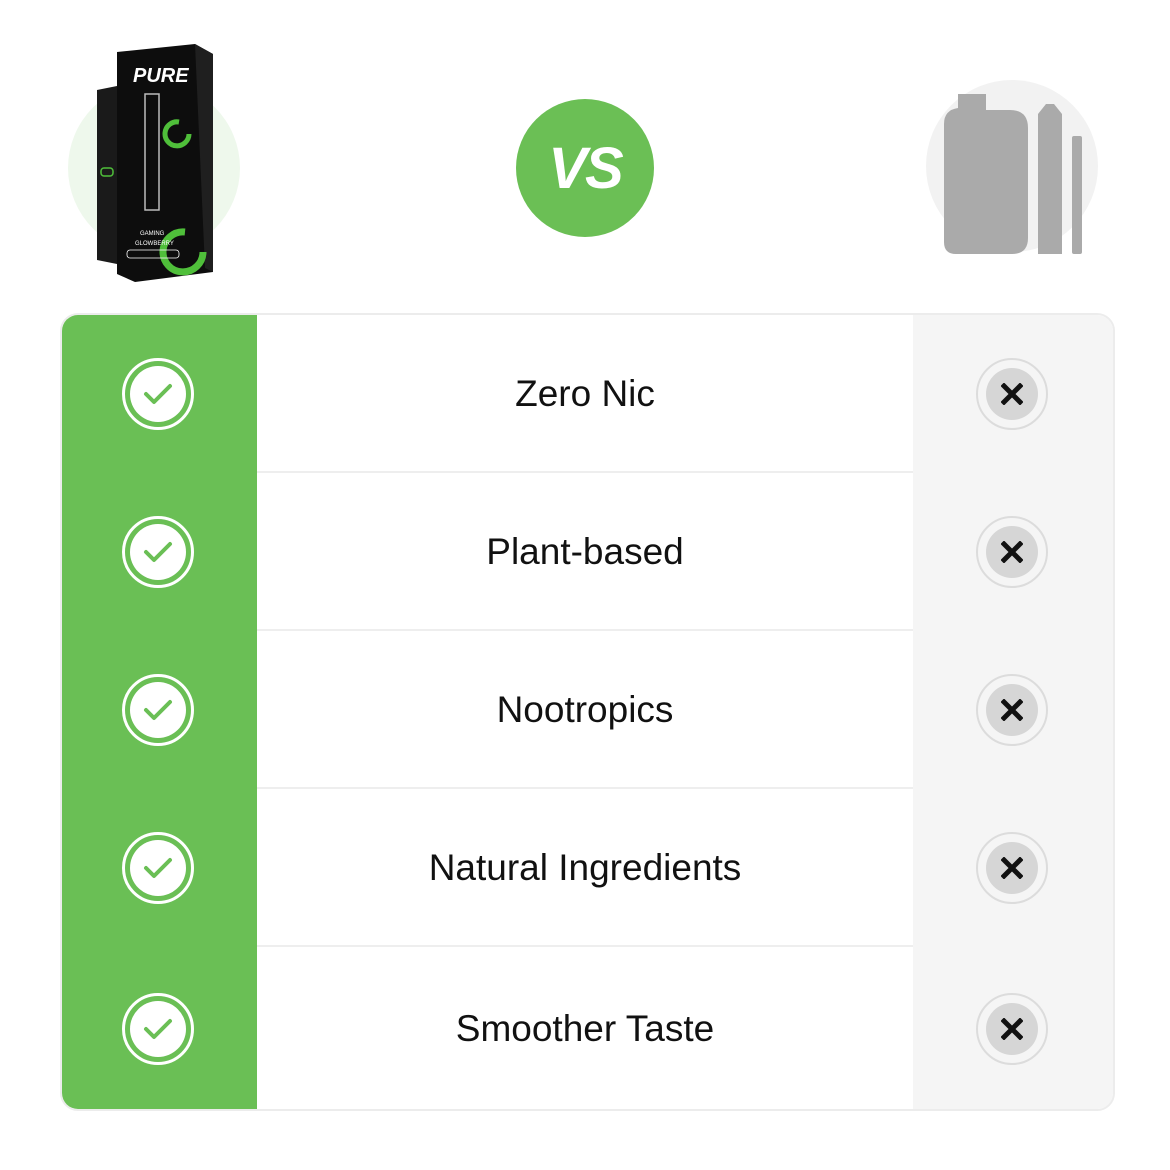 Image resolution: width=1170 pixels, height=1170 pixels. What do you see at coordinates (585, 168) in the screenshot?
I see `vs-badge: VS` at bounding box center [585, 168].